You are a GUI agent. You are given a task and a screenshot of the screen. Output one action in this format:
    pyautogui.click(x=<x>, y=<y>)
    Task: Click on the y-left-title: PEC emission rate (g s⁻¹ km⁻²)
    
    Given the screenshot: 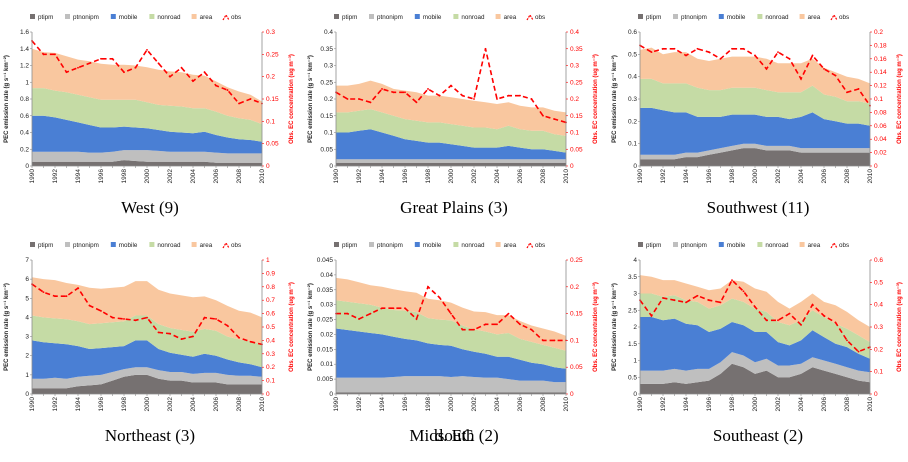 What is the action you would take?
    pyautogui.click(x=310, y=99)
    